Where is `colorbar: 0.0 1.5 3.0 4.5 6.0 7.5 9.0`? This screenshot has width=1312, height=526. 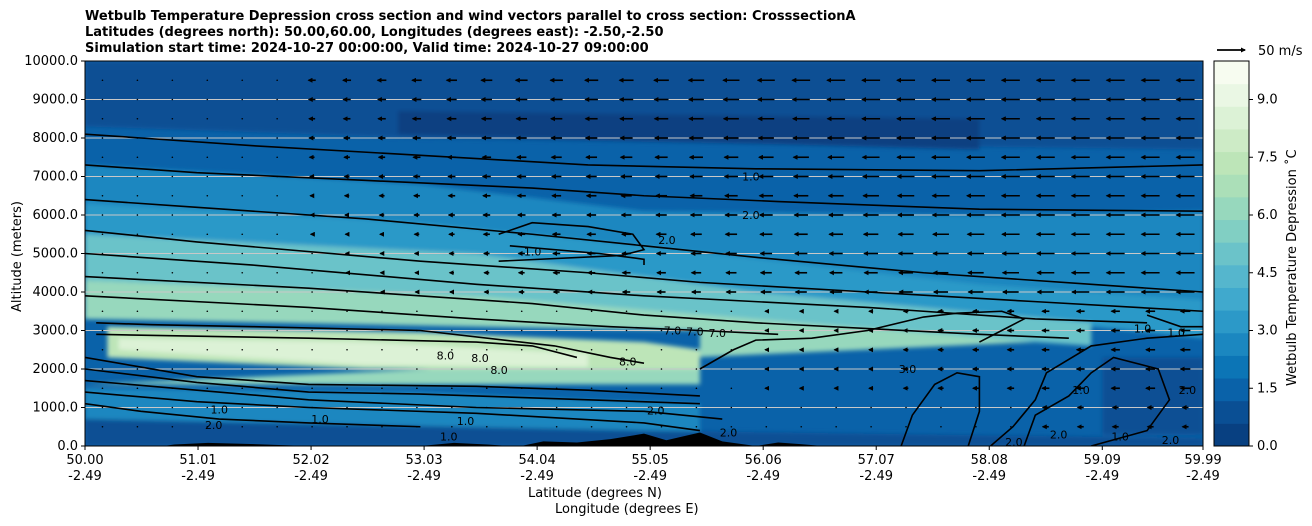
colorbar: 0.0 1.5 3.0 4.5 6.0 7.5 9.0 is located at coordinates (1245, 257).